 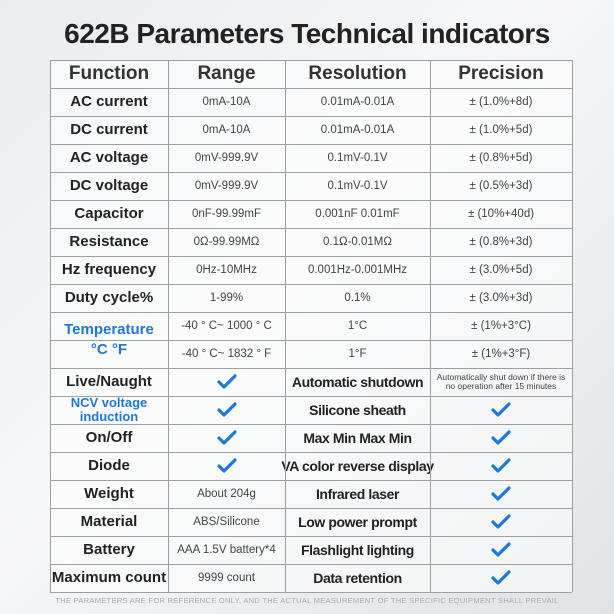 What do you see at coordinates (501, 157) in the screenshot?
I see `param-value: ± (0.8%+5d)` at bounding box center [501, 157].